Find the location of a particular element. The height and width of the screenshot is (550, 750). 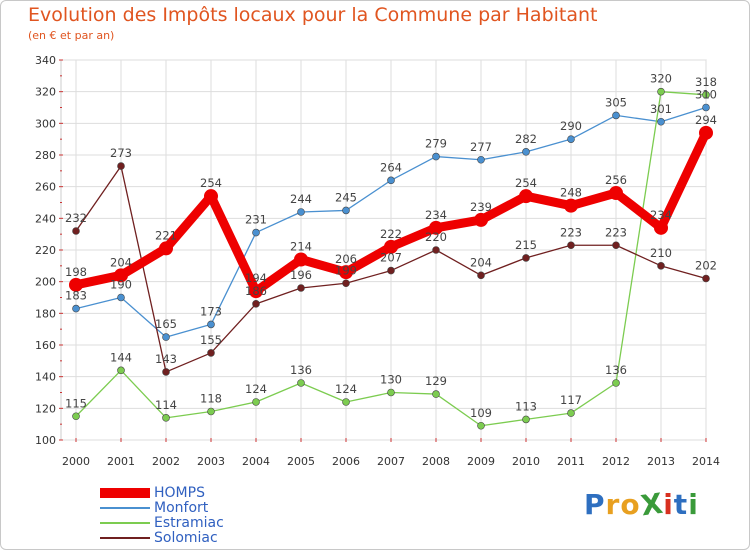

x-tick-label: 2008 is located at coordinates (436, 461).